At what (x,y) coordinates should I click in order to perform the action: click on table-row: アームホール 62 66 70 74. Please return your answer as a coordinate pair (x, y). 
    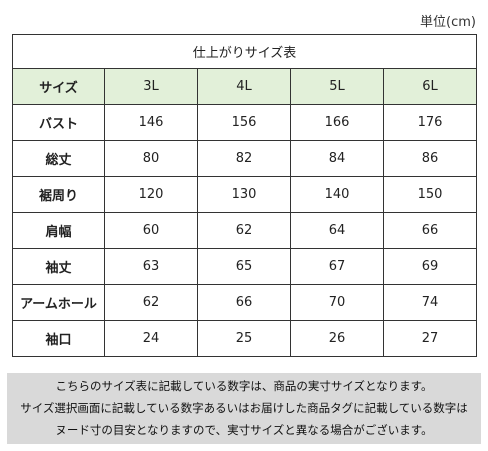
    Looking at the image, I should click on (245, 302).